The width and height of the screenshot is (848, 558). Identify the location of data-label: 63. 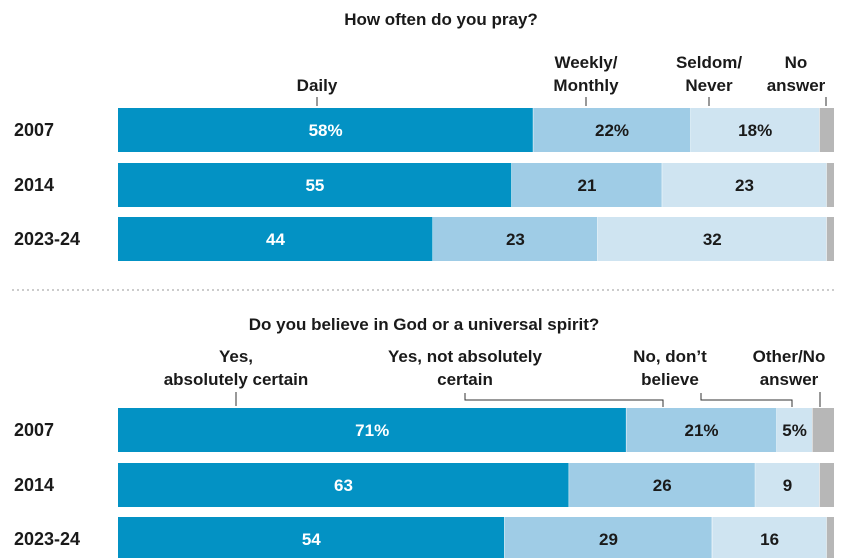
(343, 485).